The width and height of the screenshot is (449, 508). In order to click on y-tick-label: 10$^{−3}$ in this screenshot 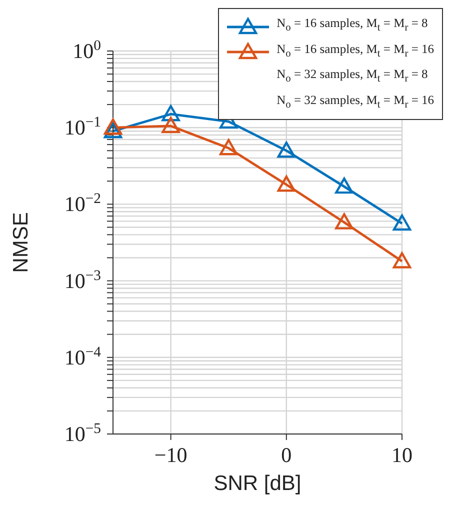, I will do `click(82, 280)`.